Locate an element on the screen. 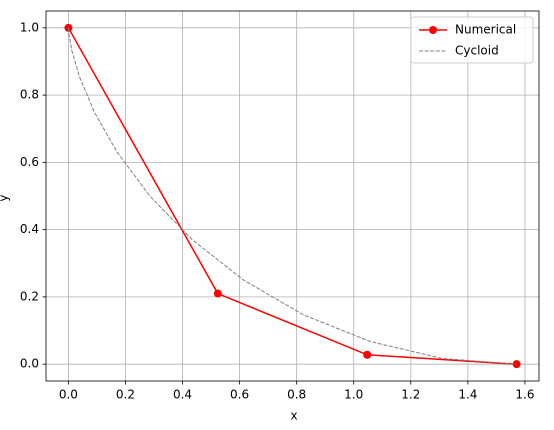 This screenshot has height=430, width=554. x-tick-label: 0.2 is located at coordinates (125, 395).